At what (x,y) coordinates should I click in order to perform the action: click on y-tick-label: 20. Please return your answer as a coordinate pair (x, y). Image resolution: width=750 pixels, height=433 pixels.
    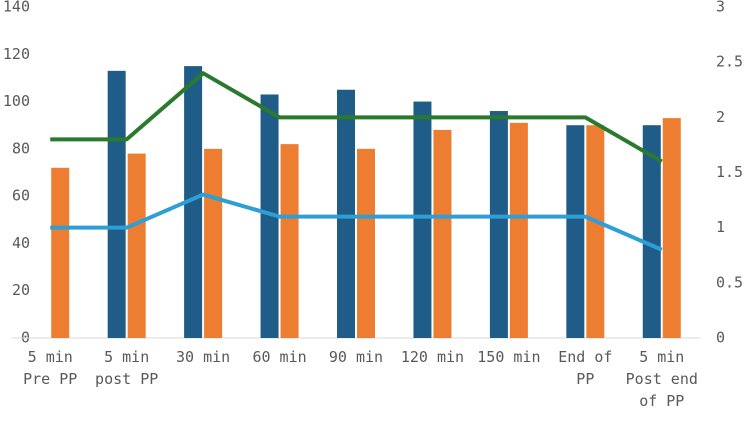
    Looking at the image, I should click on (21, 290).